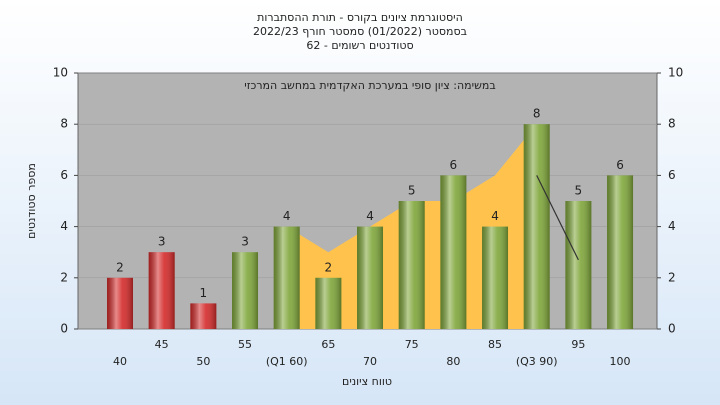 The width and height of the screenshot is (720, 405). What do you see at coordinates (557, 218) in the screenshot?
I see `line` at bounding box center [557, 218].